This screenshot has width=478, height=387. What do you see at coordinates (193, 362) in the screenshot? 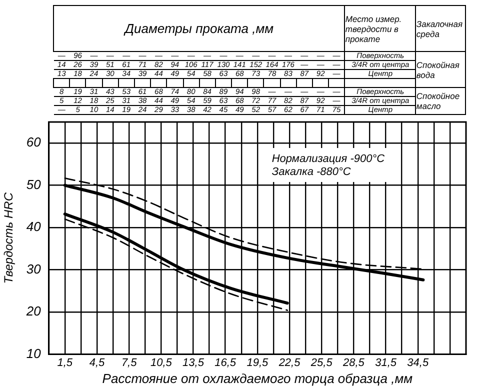
I see `x-tick-label: 13,5` at bounding box center [193, 362].